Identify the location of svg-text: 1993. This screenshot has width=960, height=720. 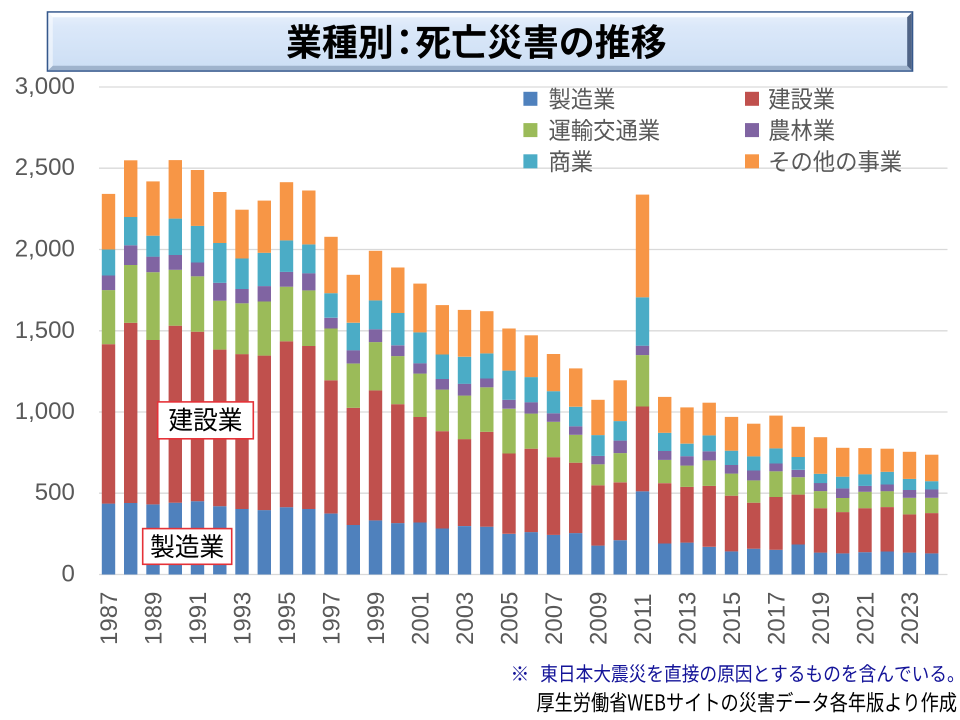
(243, 618).